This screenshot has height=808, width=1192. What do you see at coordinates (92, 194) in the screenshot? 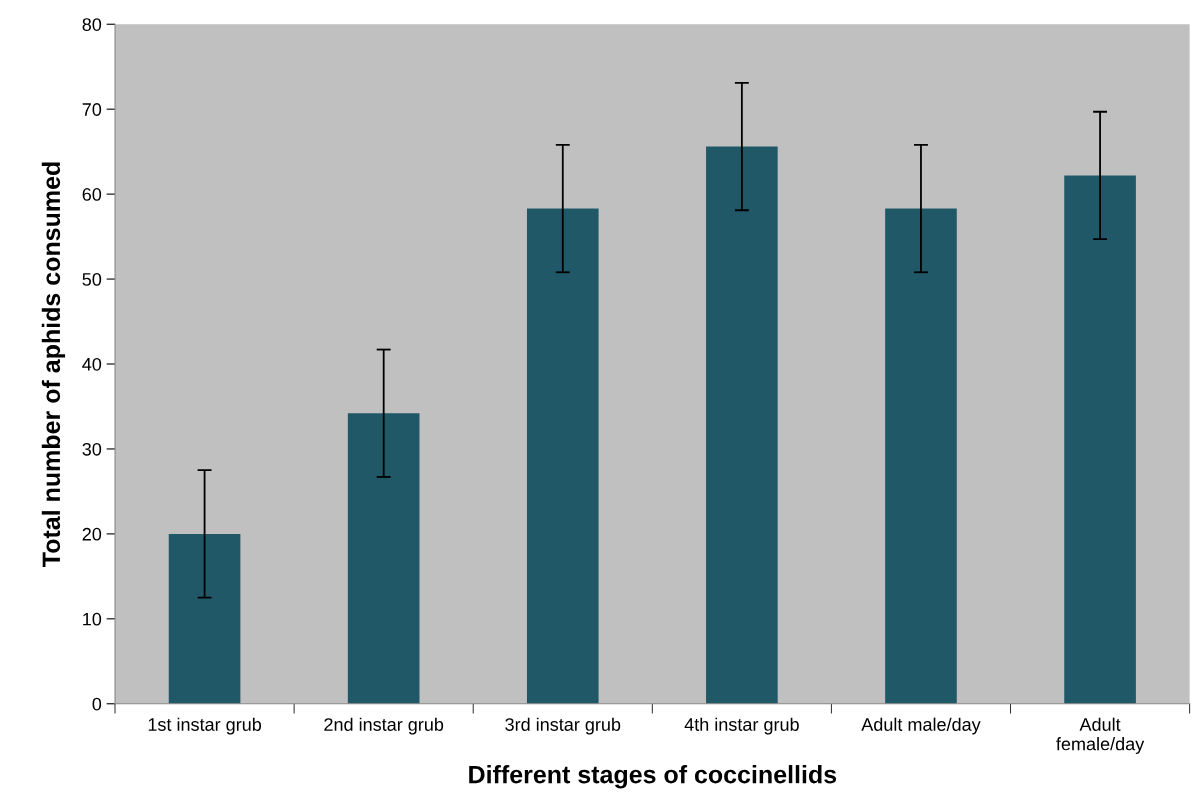
I see `y-tick-label: 60` at bounding box center [92, 194].